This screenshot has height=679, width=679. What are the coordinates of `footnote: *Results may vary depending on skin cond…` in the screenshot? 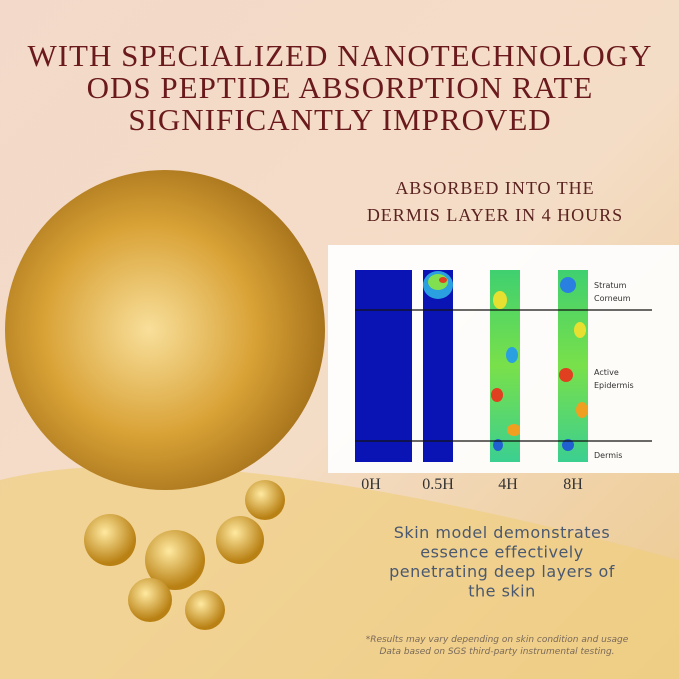 It's located at (497, 640).